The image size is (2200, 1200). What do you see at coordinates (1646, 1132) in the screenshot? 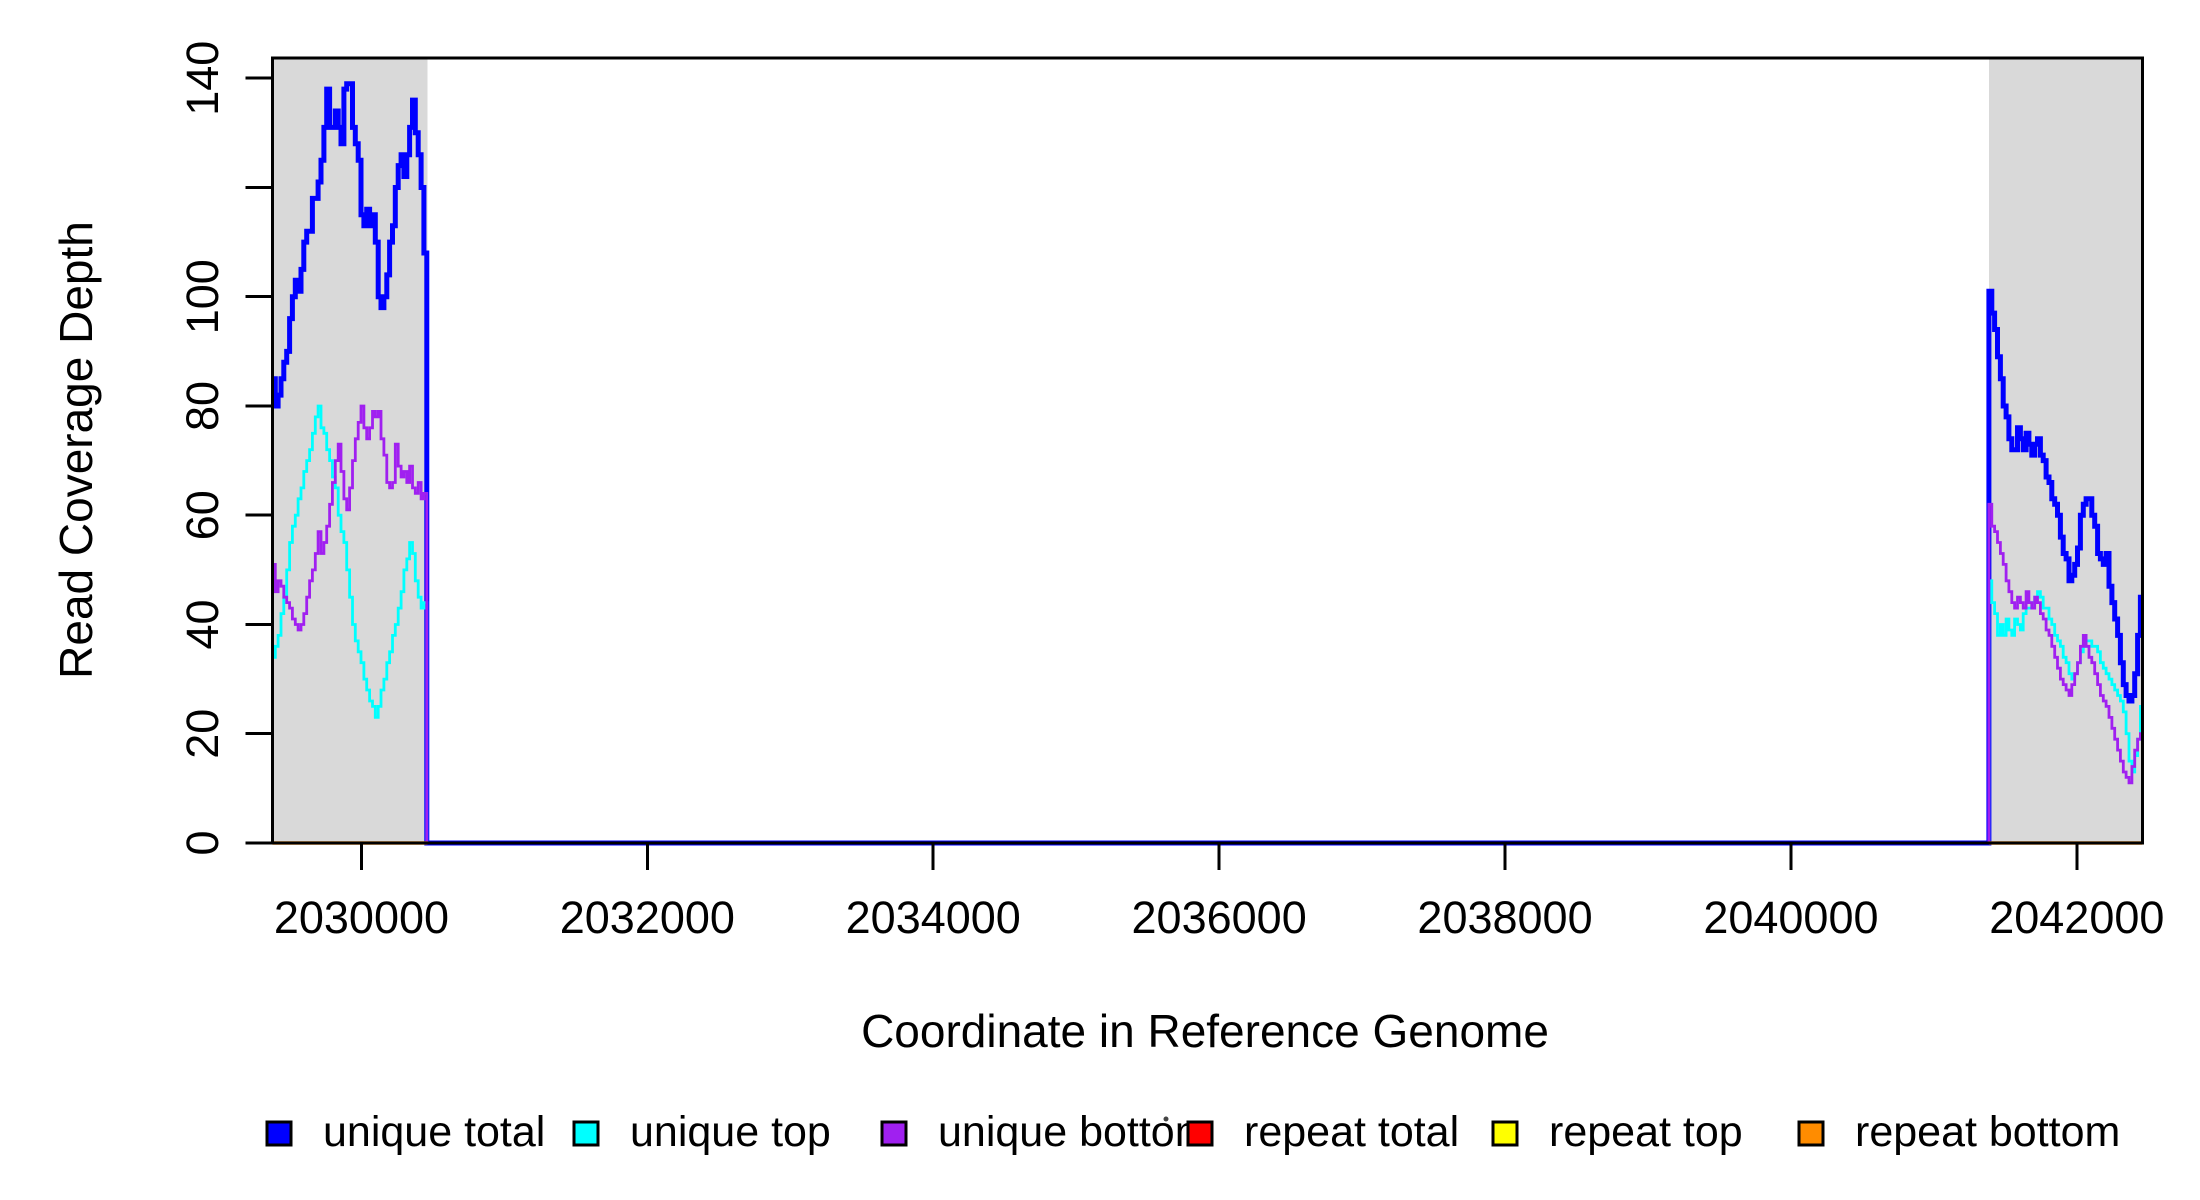
I see `legend-label: repeat top` at bounding box center [1646, 1132].